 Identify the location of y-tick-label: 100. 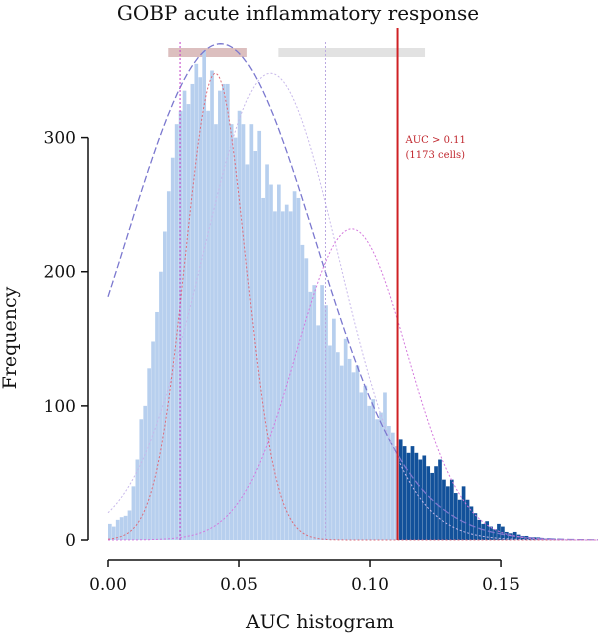
(60, 407).